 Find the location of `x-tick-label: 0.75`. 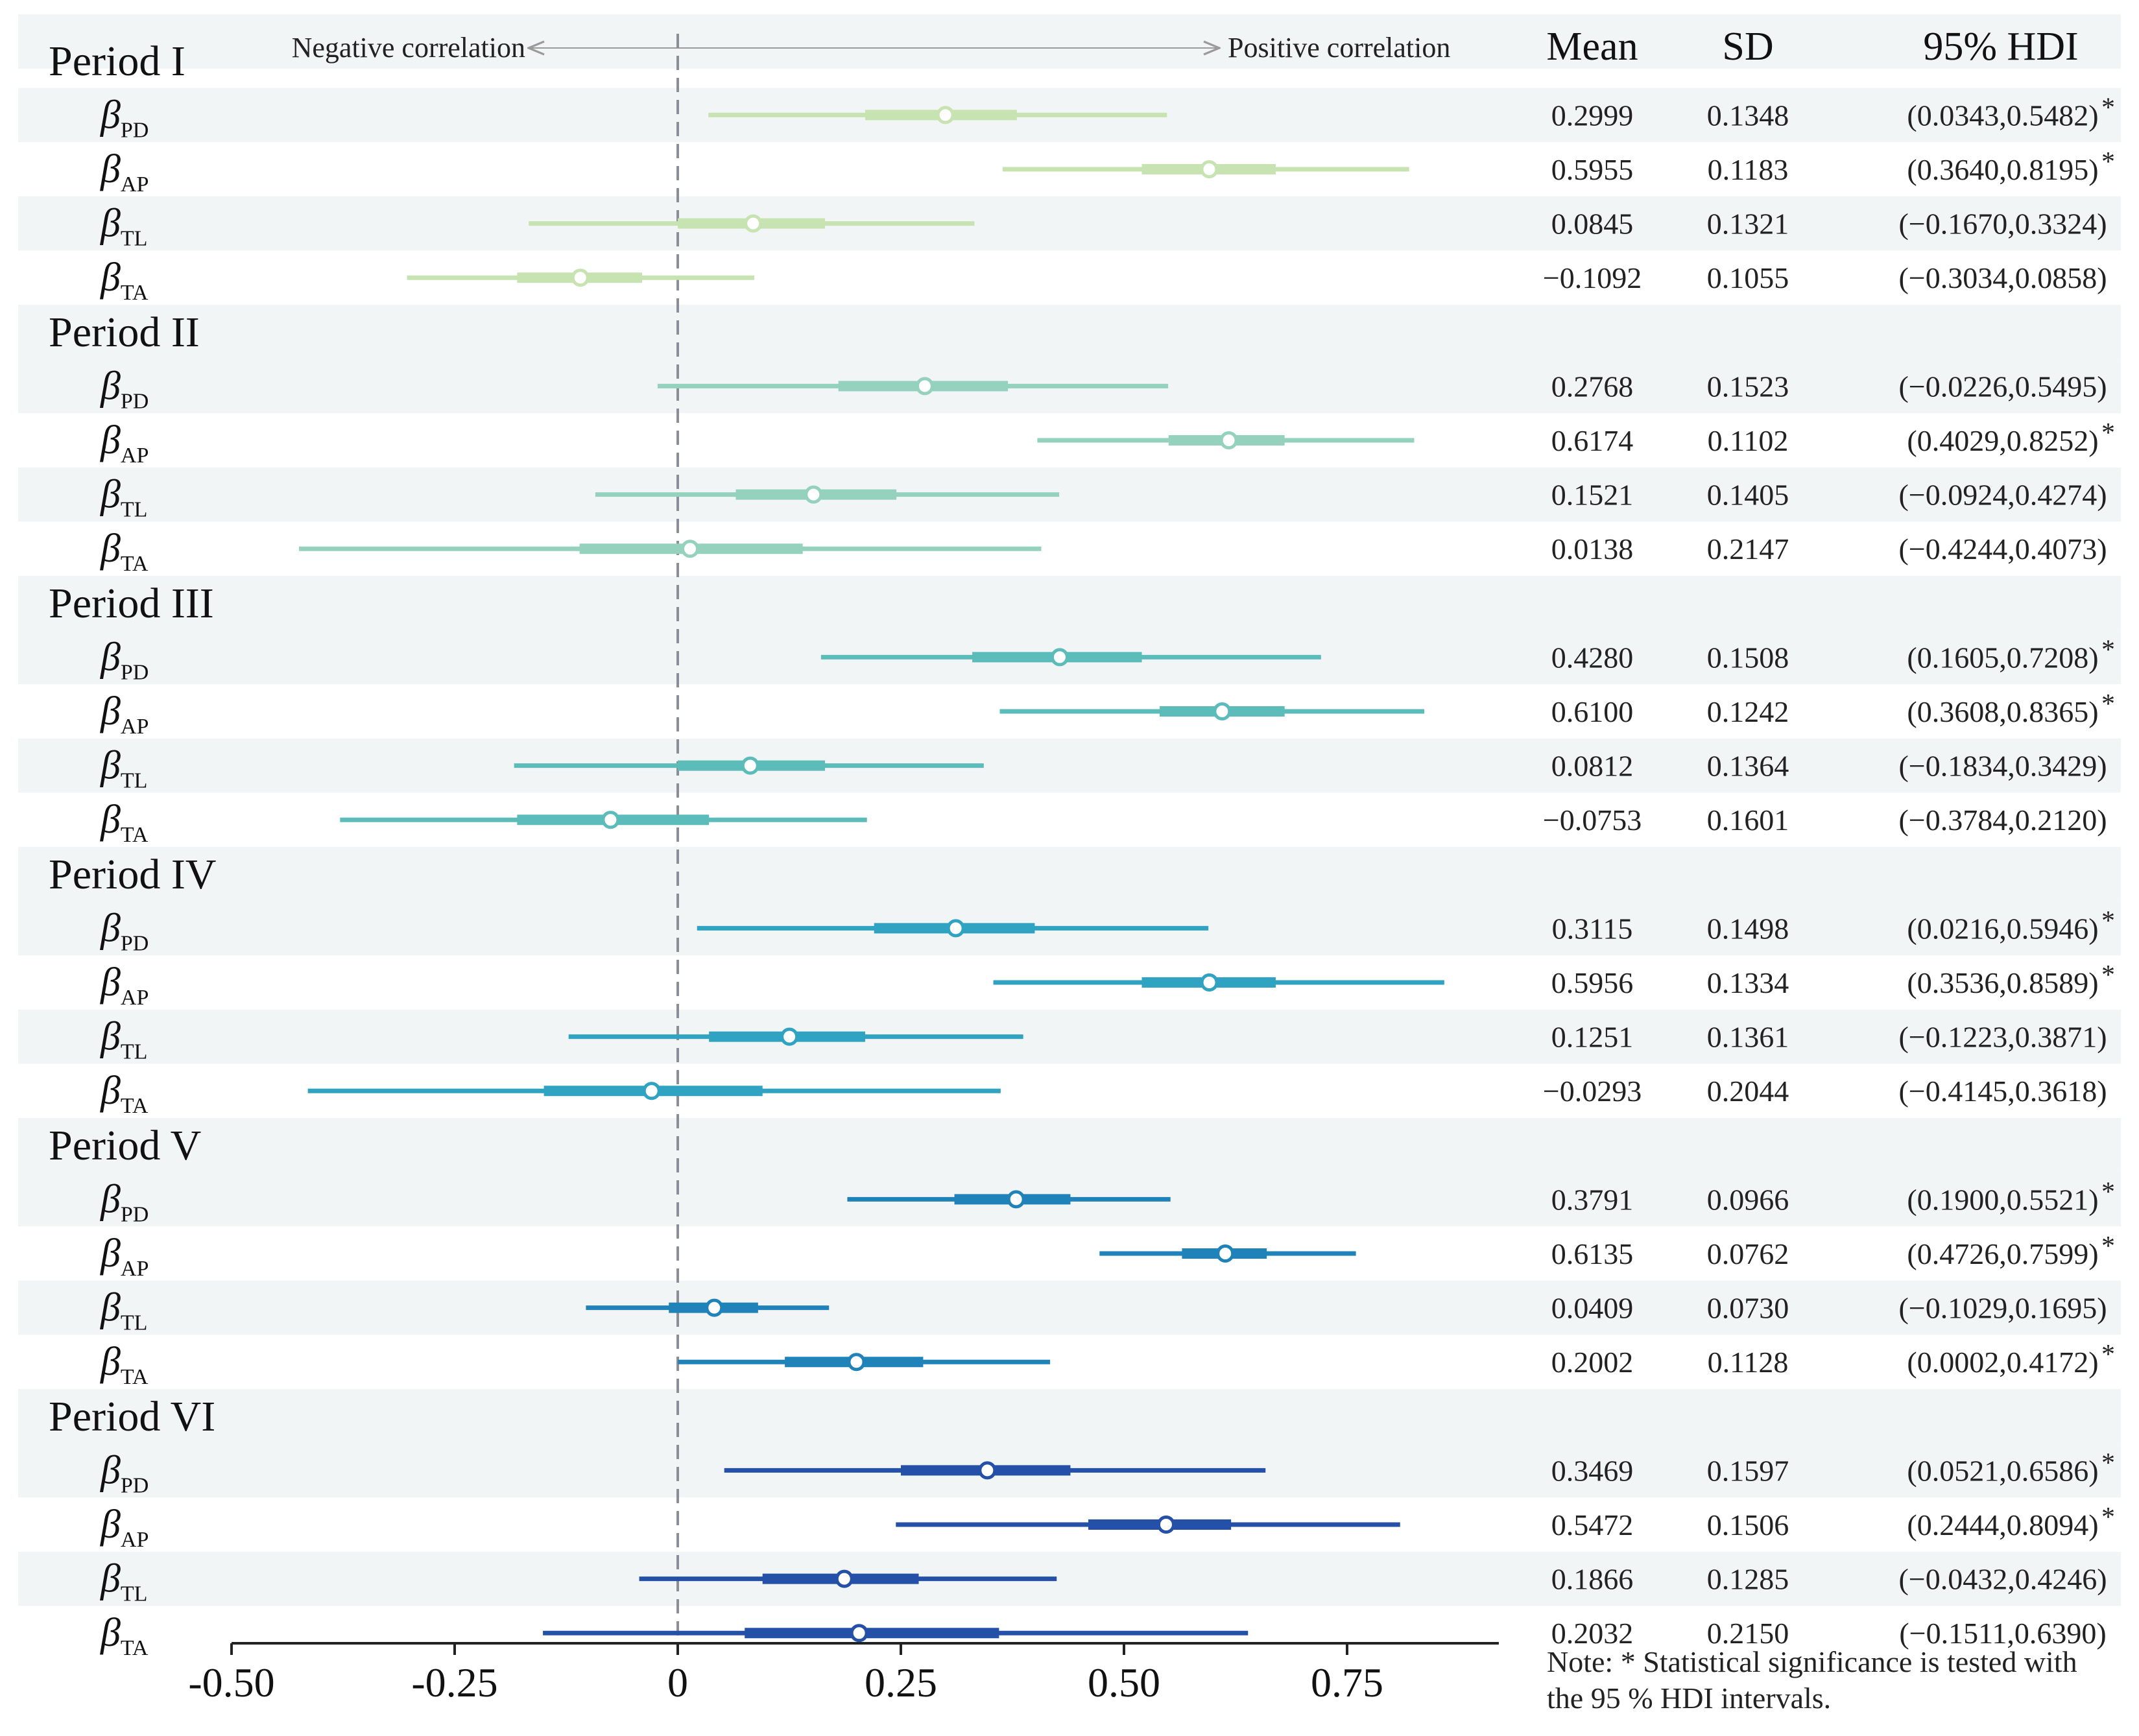

x-tick-label: 0.75 is located at coordinates (1347, 1682).